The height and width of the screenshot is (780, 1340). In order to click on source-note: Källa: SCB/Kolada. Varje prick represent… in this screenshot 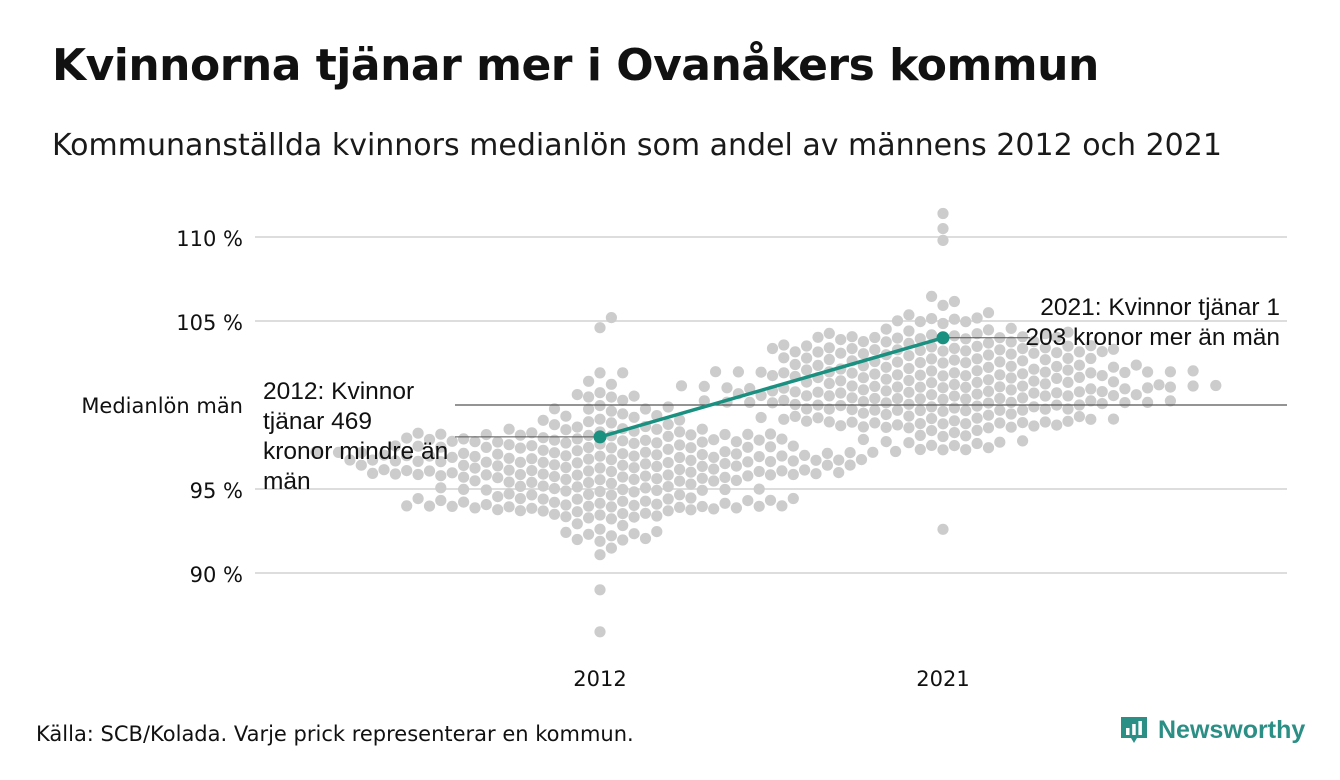, I will do `click(335, 734)`.